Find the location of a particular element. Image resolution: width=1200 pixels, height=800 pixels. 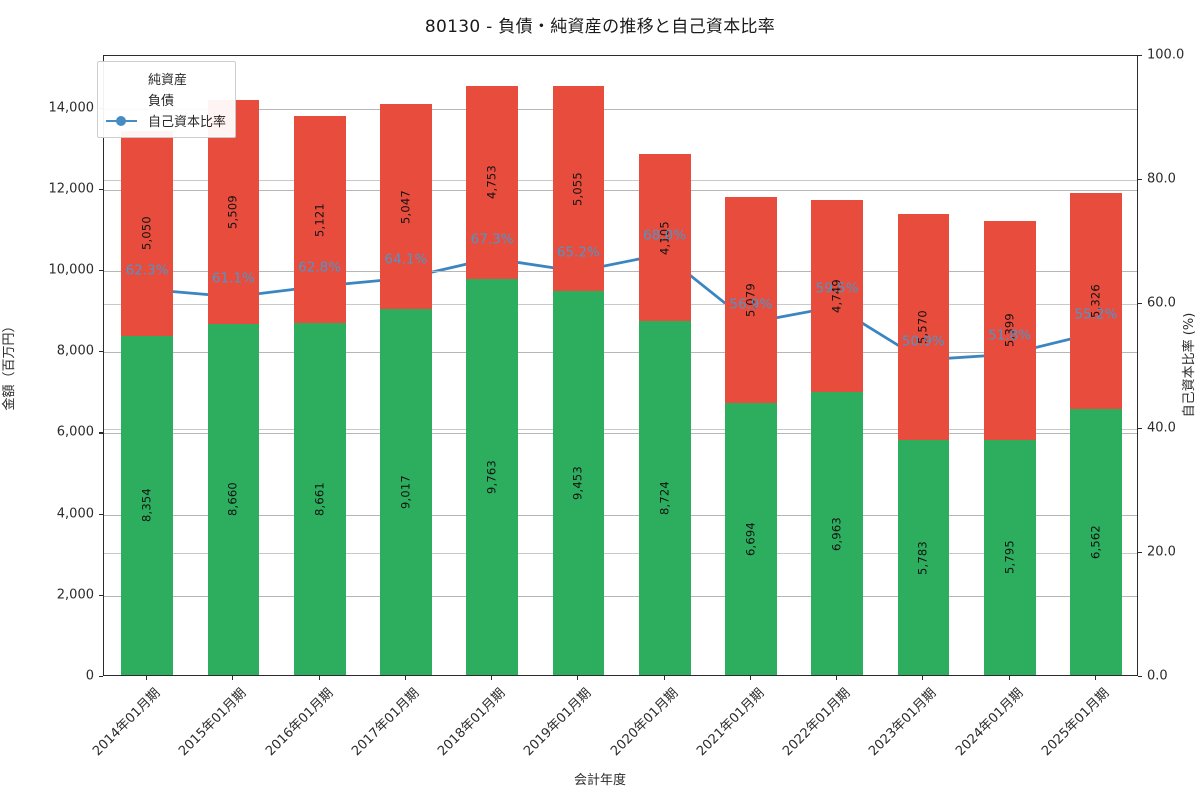

x-tick-label: 2017年01月期 is located at coordinates (386, 722).